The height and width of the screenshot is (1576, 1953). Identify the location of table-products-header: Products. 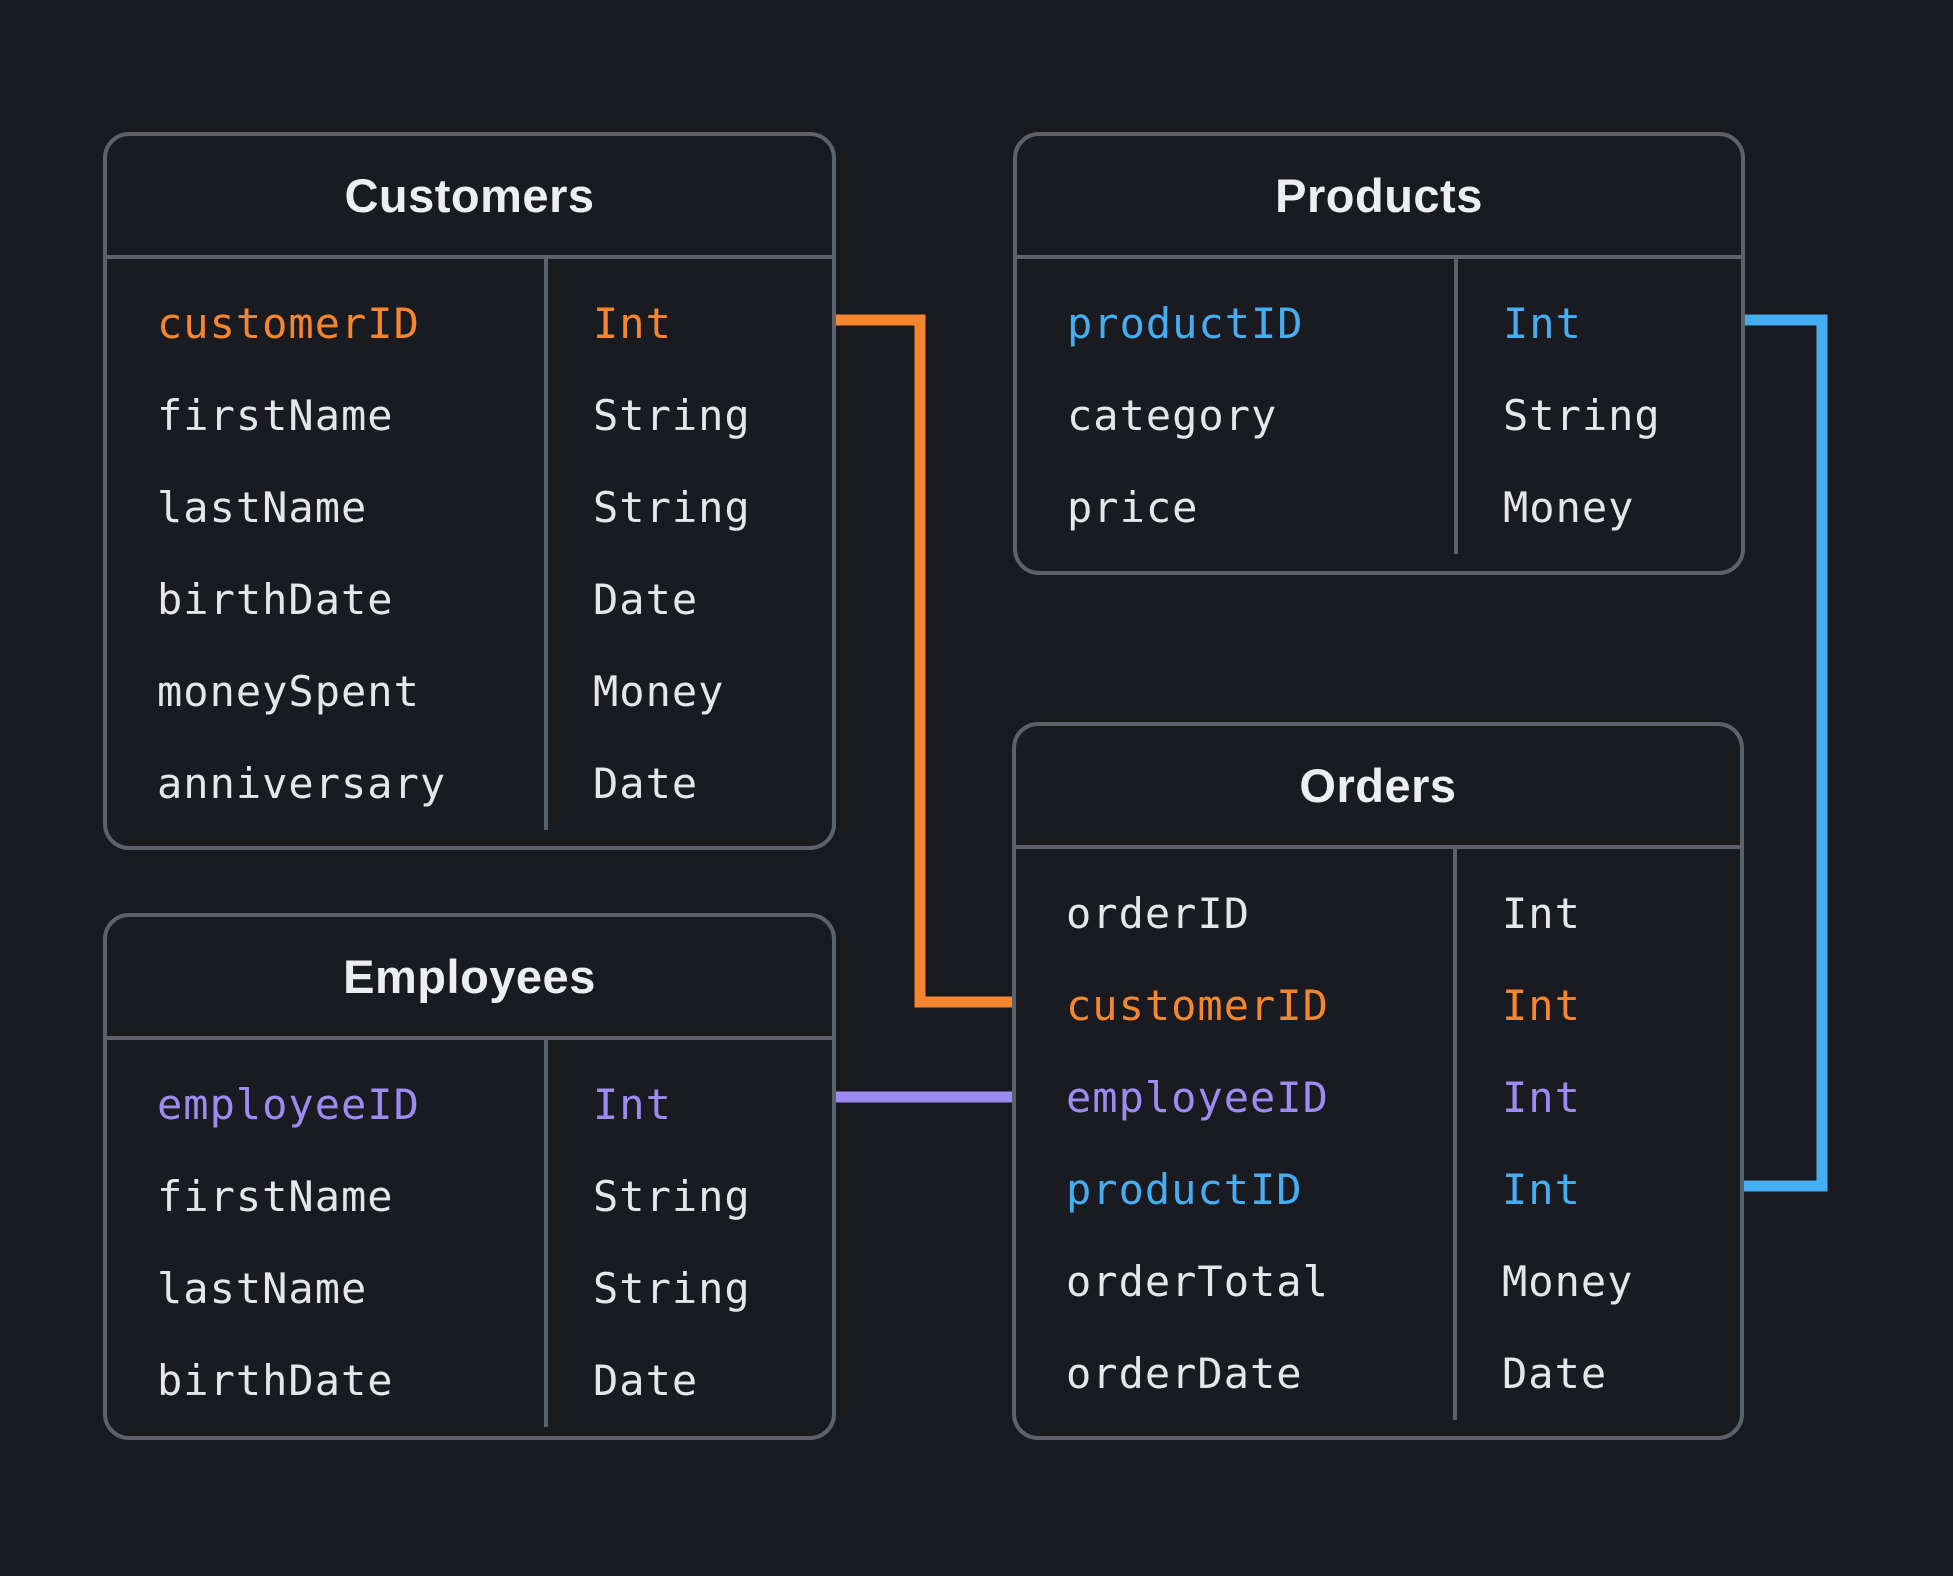
(1379, 197).